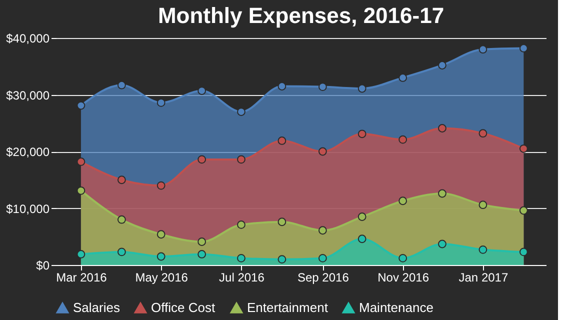 The width and height of the screenshot is (570, 320). Describe the element at coordinates (301, 15) in the screenshot. I see `chart-title: Monthly Expenses, 2016-17` at that location.